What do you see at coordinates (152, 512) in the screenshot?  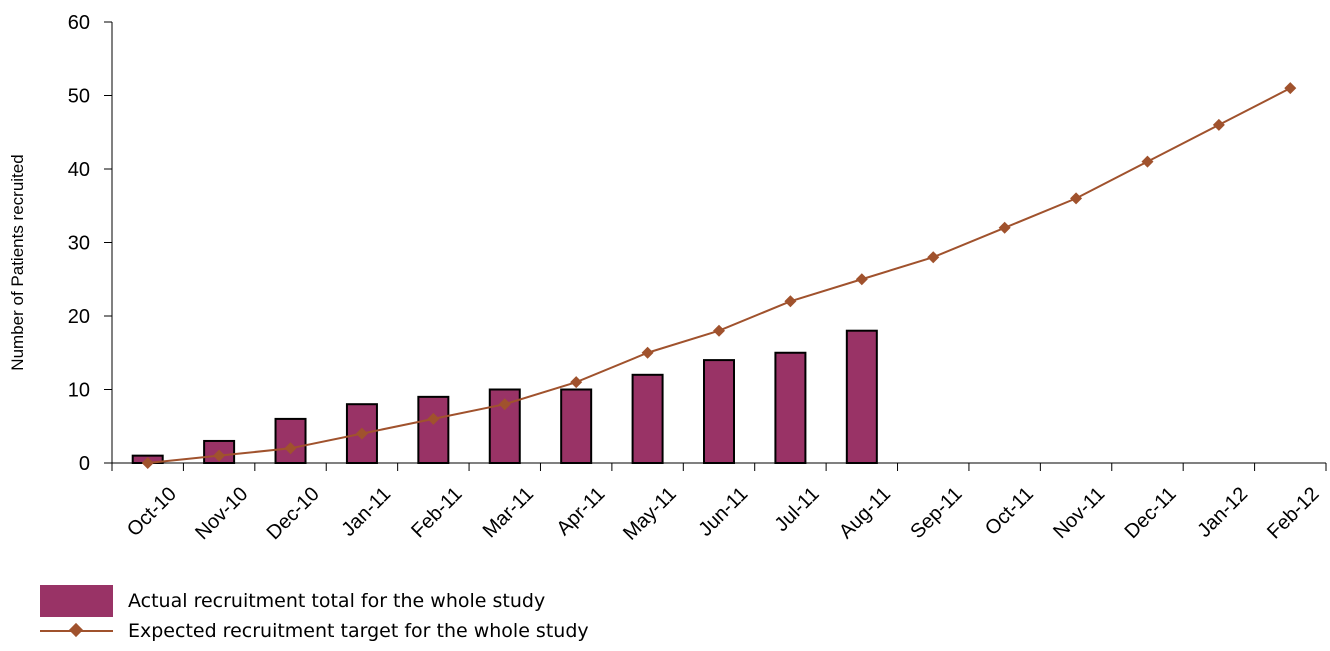 I see `x-tick-label: Oct-10` at bounding box center [152, 512].